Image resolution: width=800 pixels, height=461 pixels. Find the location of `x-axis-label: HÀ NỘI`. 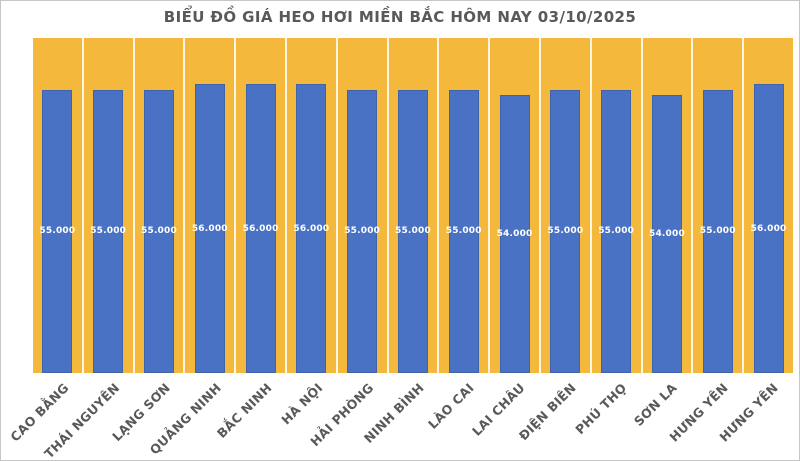

x-axis-label: HÀ NỘI is located at coordinates (301, 404).